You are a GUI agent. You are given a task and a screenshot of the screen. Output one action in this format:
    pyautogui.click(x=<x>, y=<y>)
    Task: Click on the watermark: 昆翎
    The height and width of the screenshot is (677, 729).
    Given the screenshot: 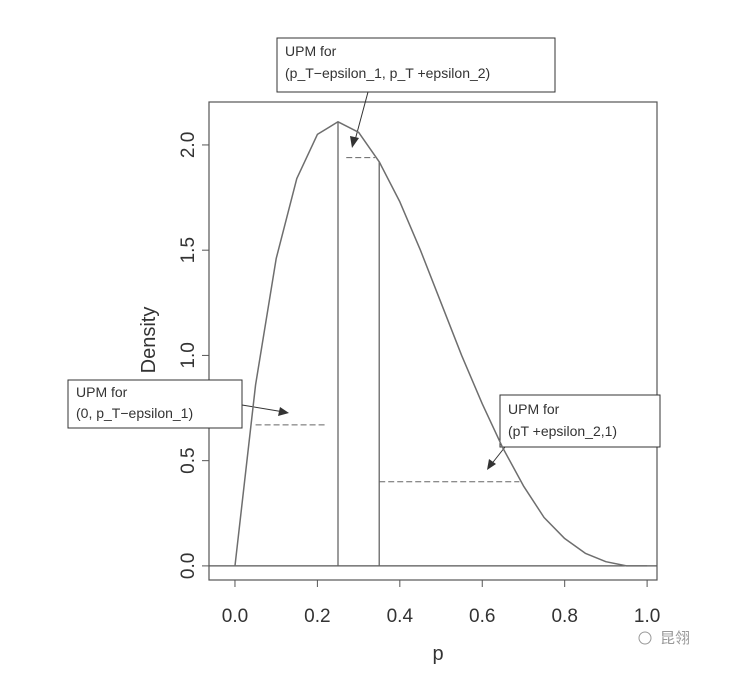 What is the action you would take?
    pyautogui.click(x=675, y=638)
    